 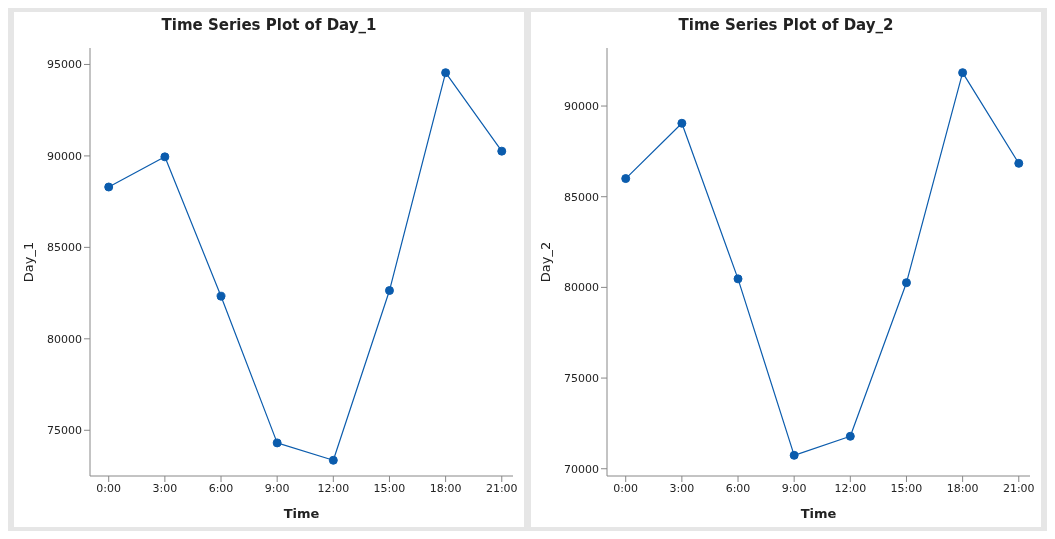 I want to click on y-tick-label: 70000, so click(x=581, y=469).